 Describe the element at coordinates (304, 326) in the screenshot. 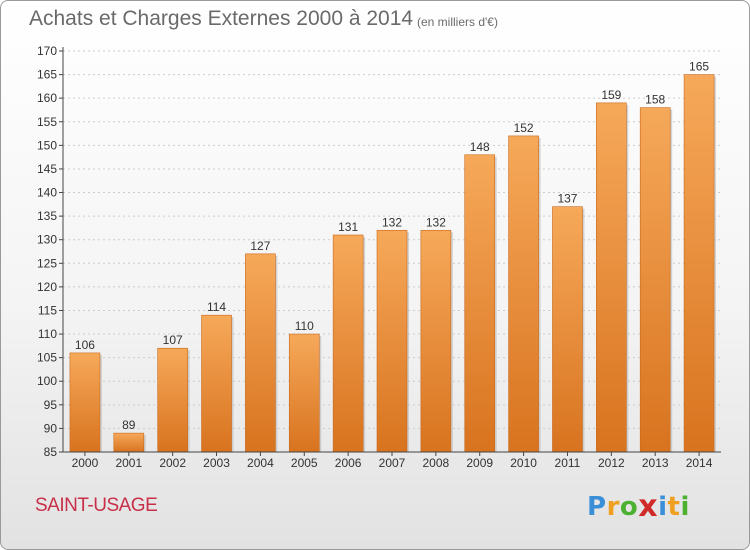

I see `data-label: 110` at that location.